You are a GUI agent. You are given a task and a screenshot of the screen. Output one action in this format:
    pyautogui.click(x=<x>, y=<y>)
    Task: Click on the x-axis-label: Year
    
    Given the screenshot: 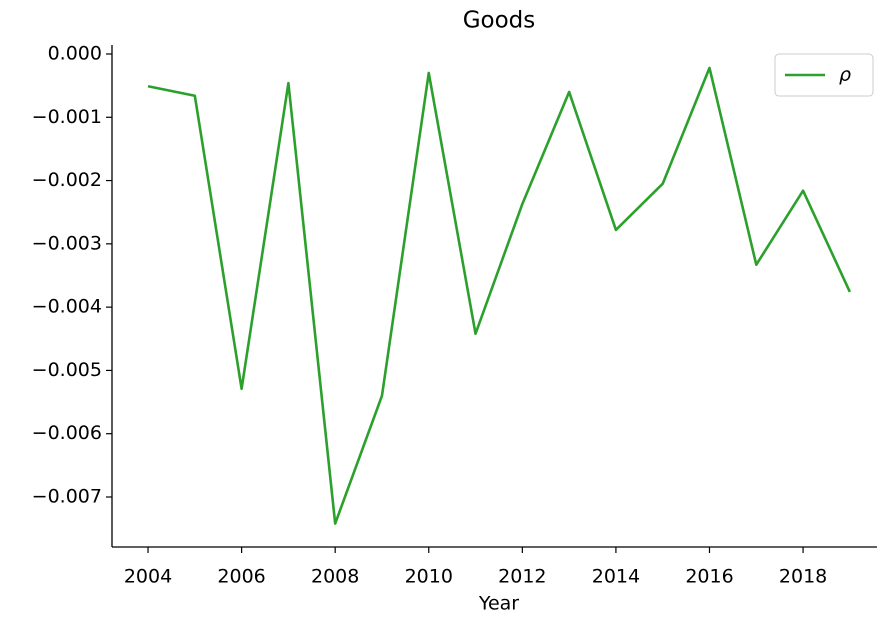 What is the action you would take?
    pyautogui.click(x=498, y=604)
    